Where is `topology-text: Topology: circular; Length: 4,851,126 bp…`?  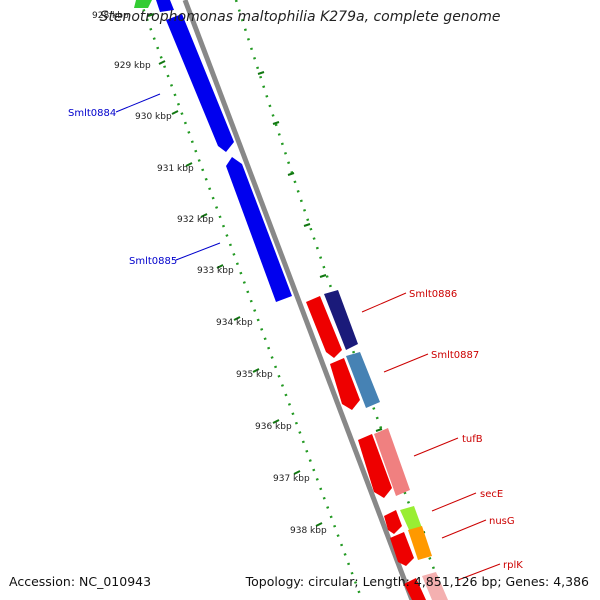
topology-text: Topology: circular; Length: 4,851,126 bp… is located at coordinates (417, 581).